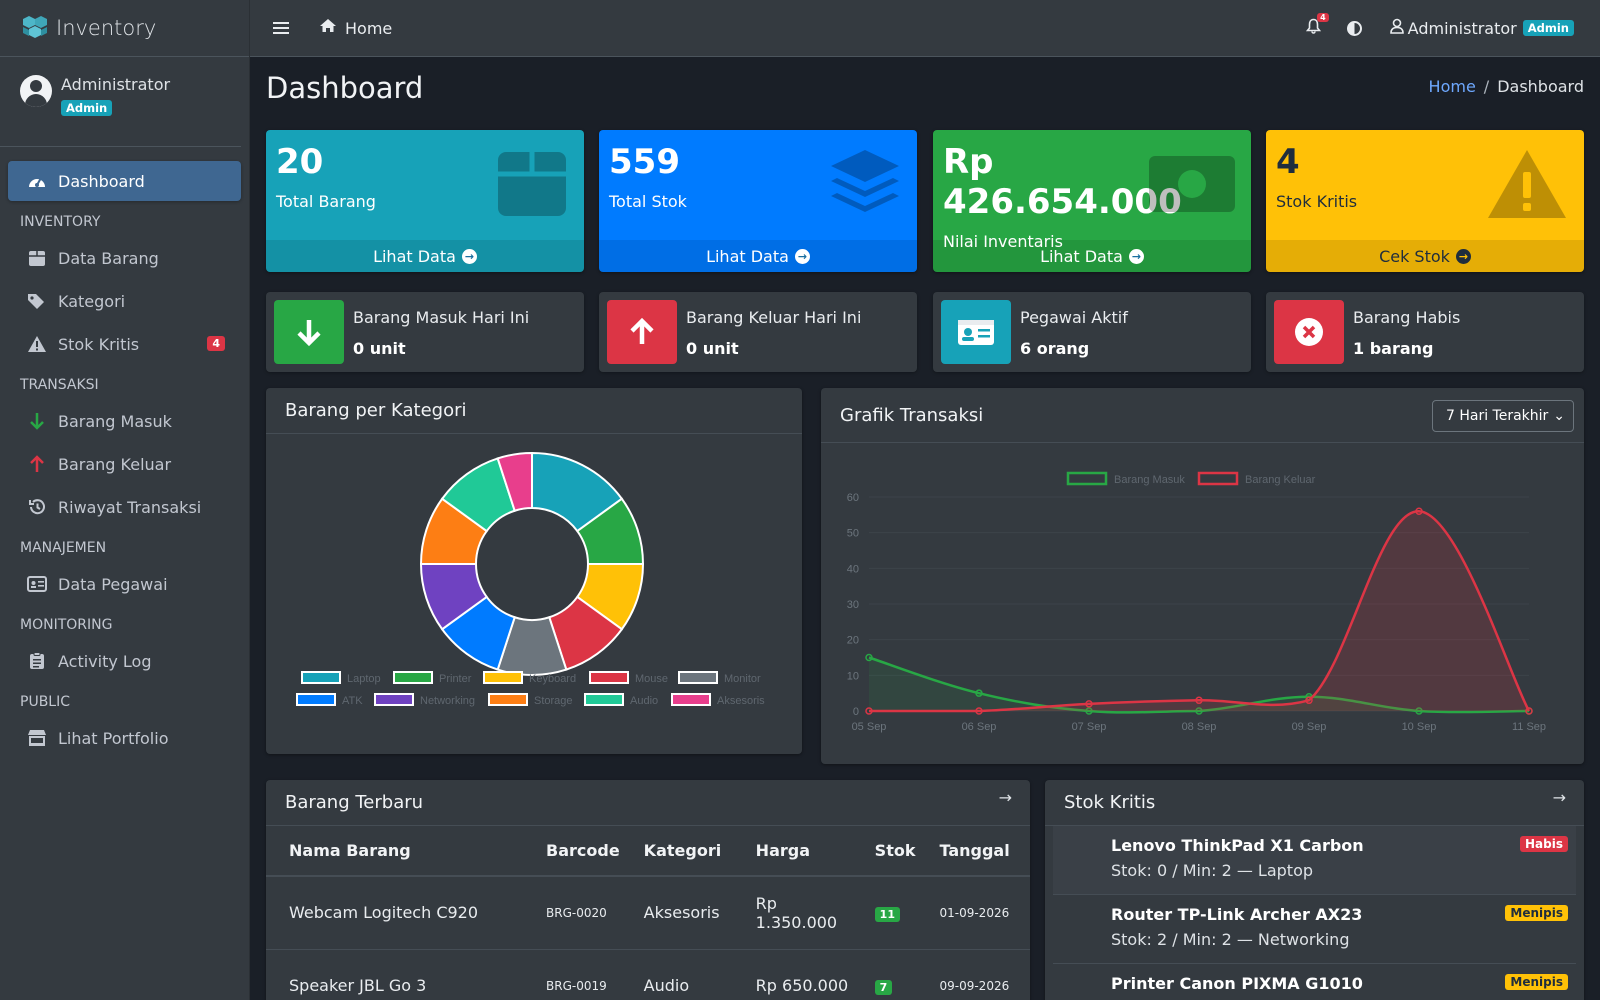 The height and width of the screenshot is (1000, 1600). I want to click on sidebar-item-dashboard: Dashboard, so click(124, 181).